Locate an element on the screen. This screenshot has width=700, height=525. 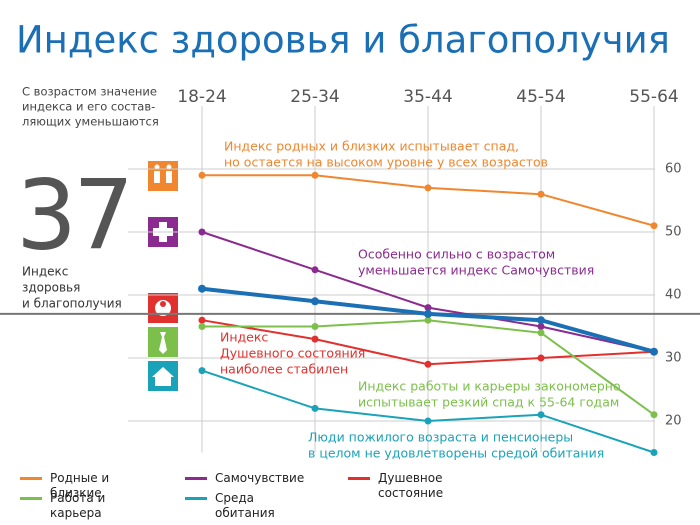
legend-item: Душевное состояние is located at coordinates (403, 486).